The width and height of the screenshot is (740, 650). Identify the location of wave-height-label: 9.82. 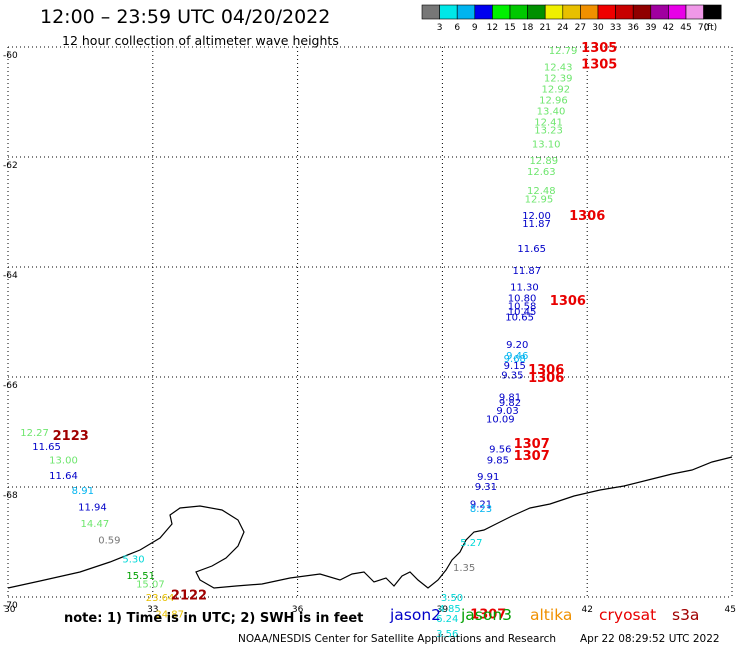
(510, 403).